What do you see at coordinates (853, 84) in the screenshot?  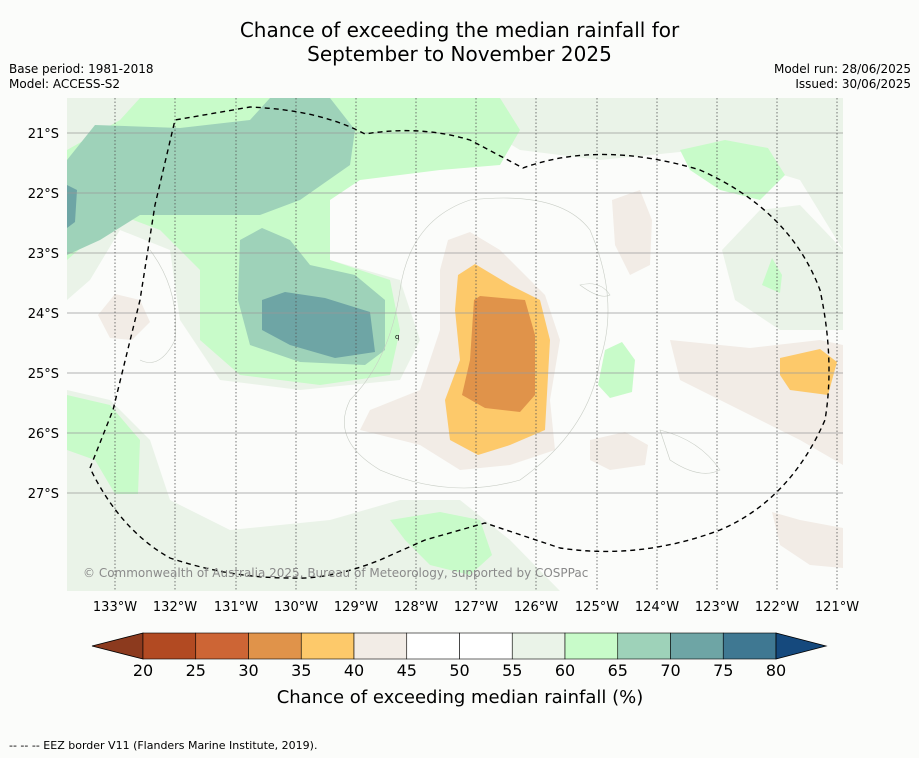 I see `issued-text: Issued: 30/06/2025` at bounding box center [853, 84].